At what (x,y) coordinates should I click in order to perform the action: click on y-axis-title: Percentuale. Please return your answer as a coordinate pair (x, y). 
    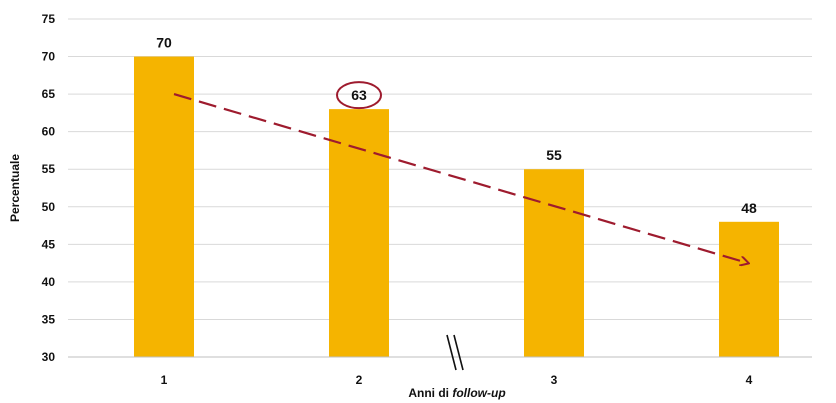
    Looking at the image, I should click on (15, 188).